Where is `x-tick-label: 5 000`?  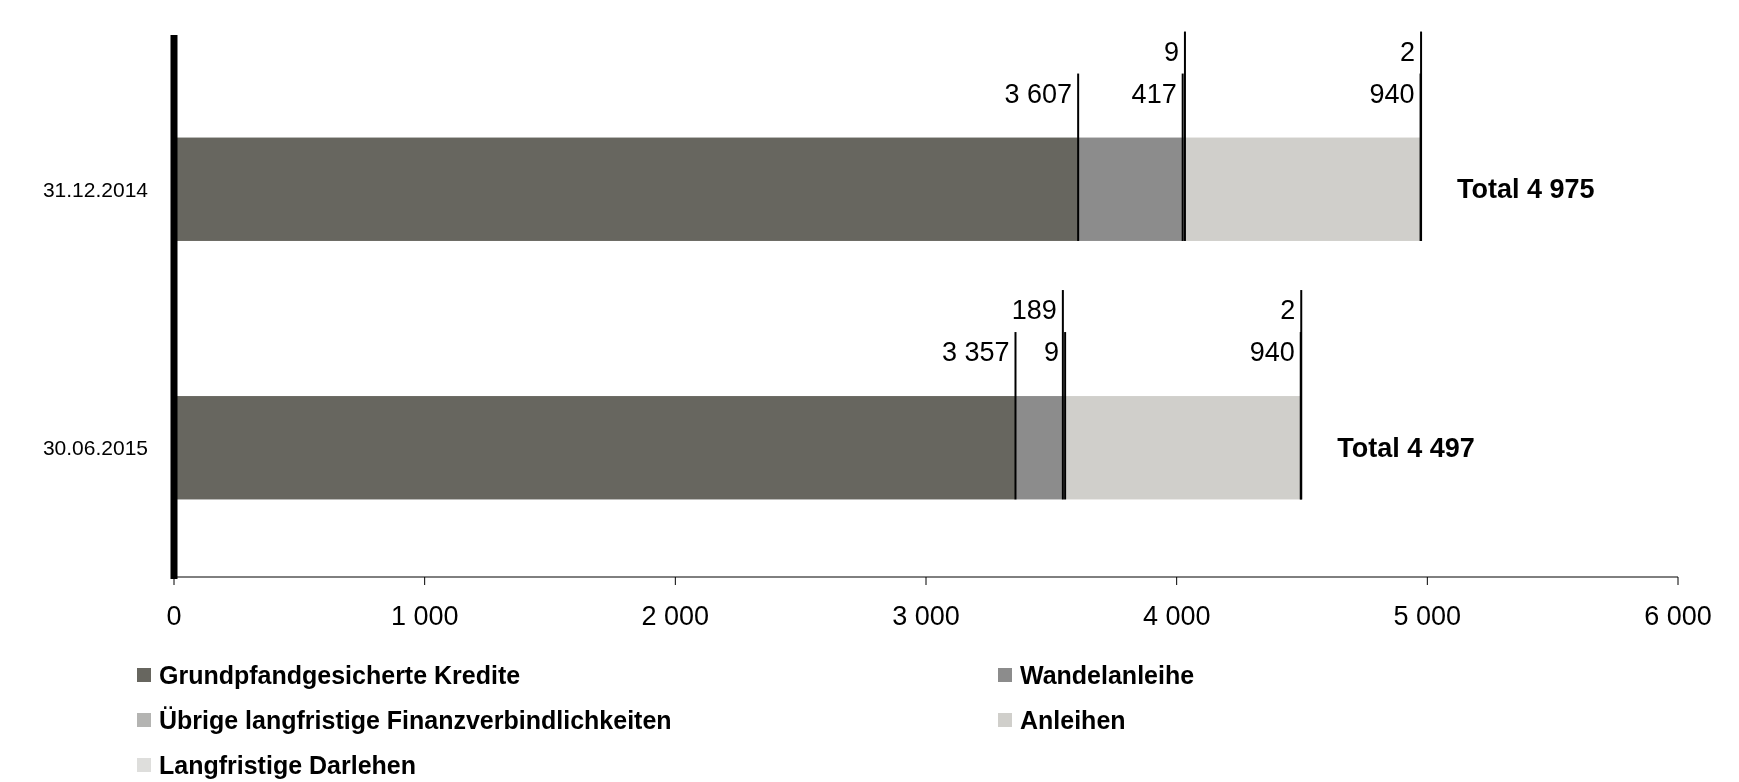
x-tick-label: 5 000 is located at coordinates (1427, 616).